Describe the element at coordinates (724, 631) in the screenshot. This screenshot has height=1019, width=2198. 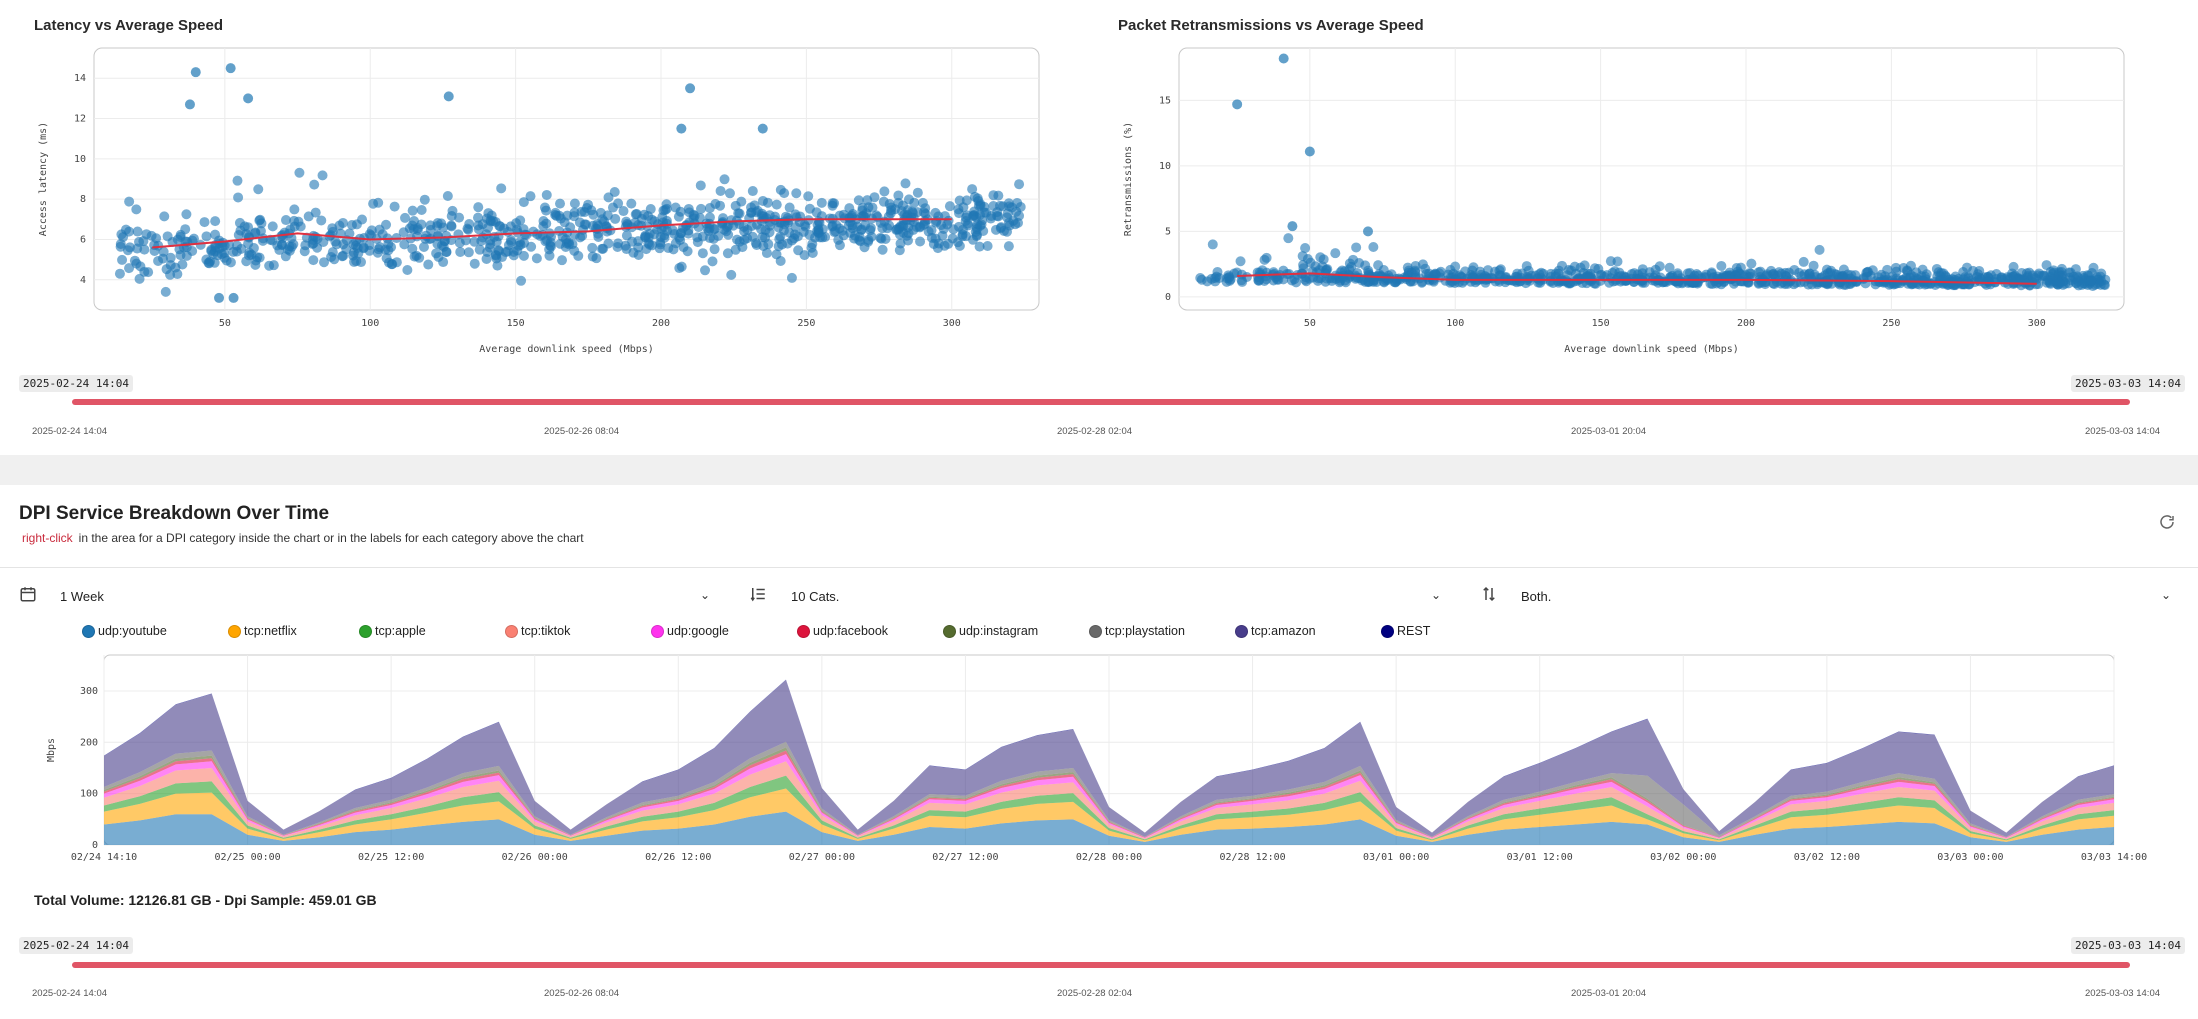
I see `legend-item-udp-google: udp:google` at that location.